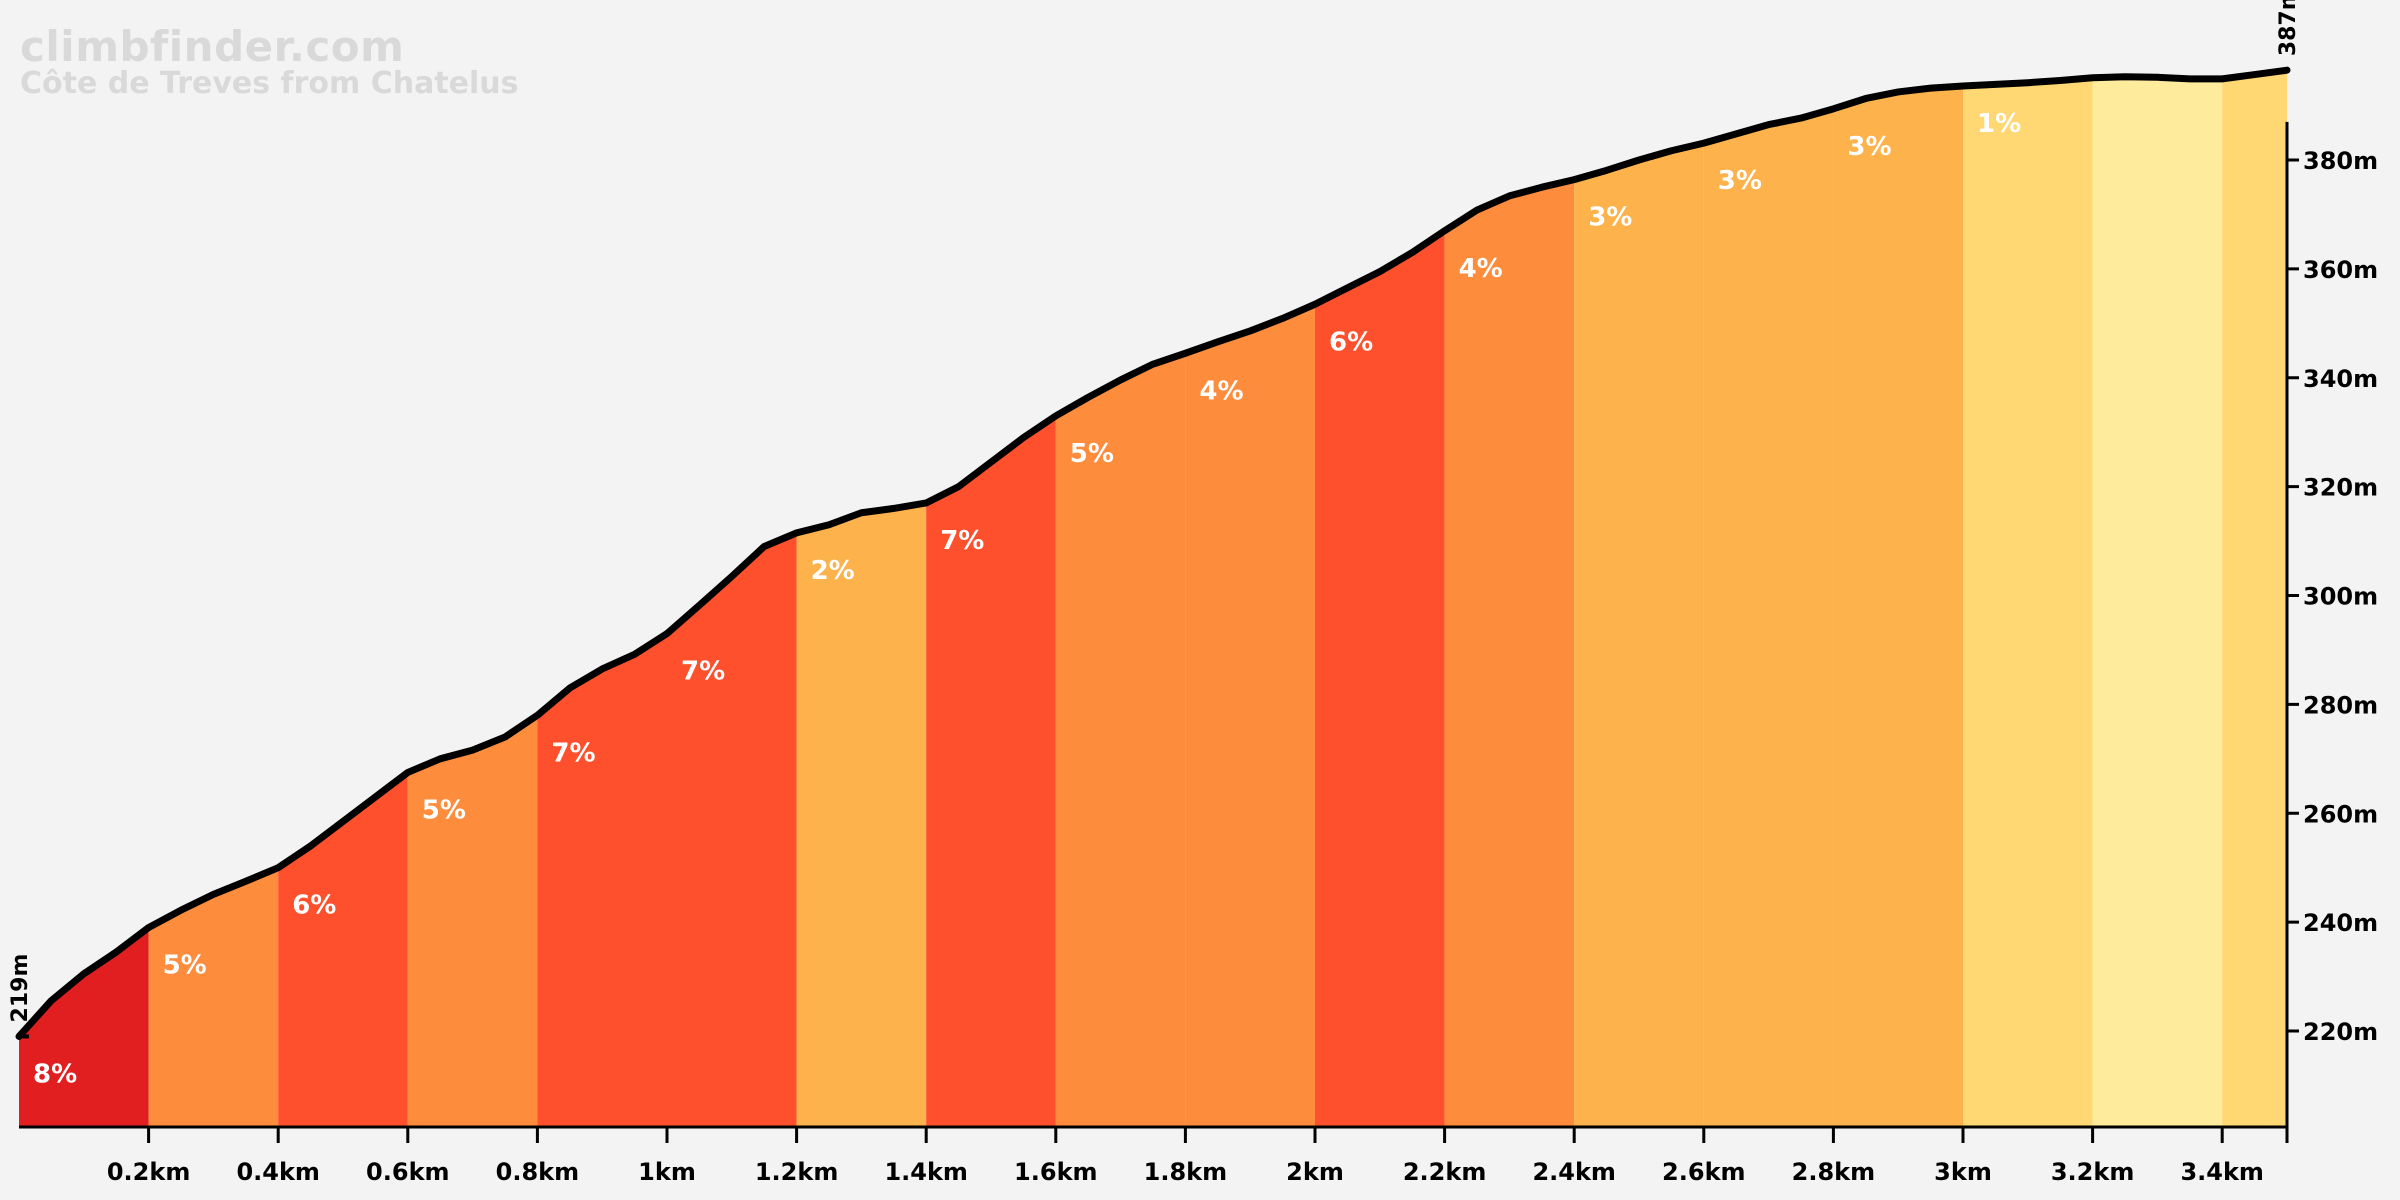 Image resolution: width=2400 pixels, height=1200 pixels. I want to click on x-tick-label: 3km, so click(1963, 1172).